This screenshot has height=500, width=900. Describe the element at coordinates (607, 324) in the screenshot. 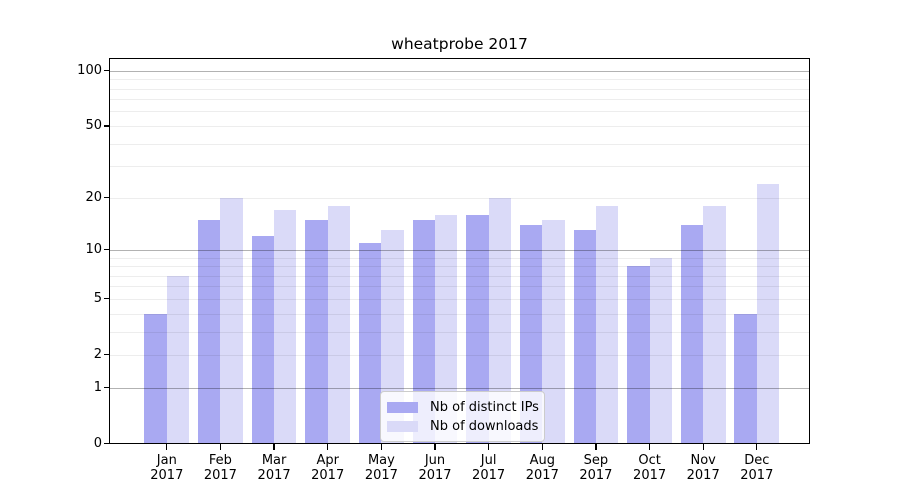

I see `bar-downloads-sep` at that location.